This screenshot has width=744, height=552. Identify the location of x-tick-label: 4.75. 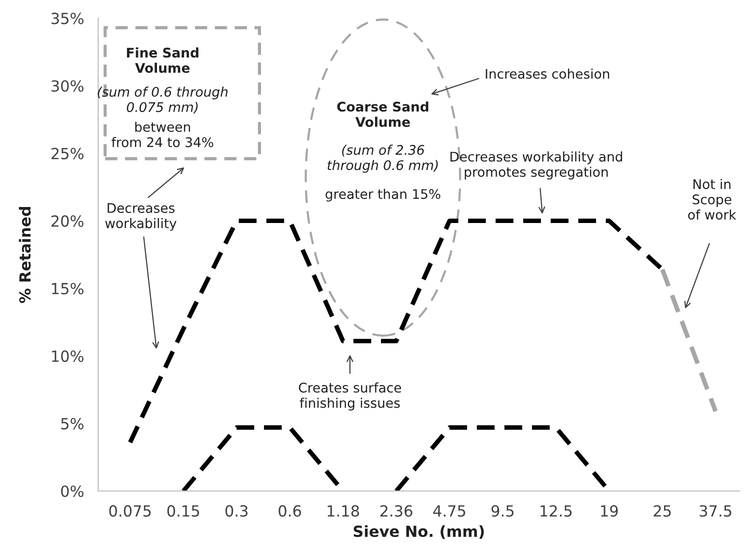
(449, 511).